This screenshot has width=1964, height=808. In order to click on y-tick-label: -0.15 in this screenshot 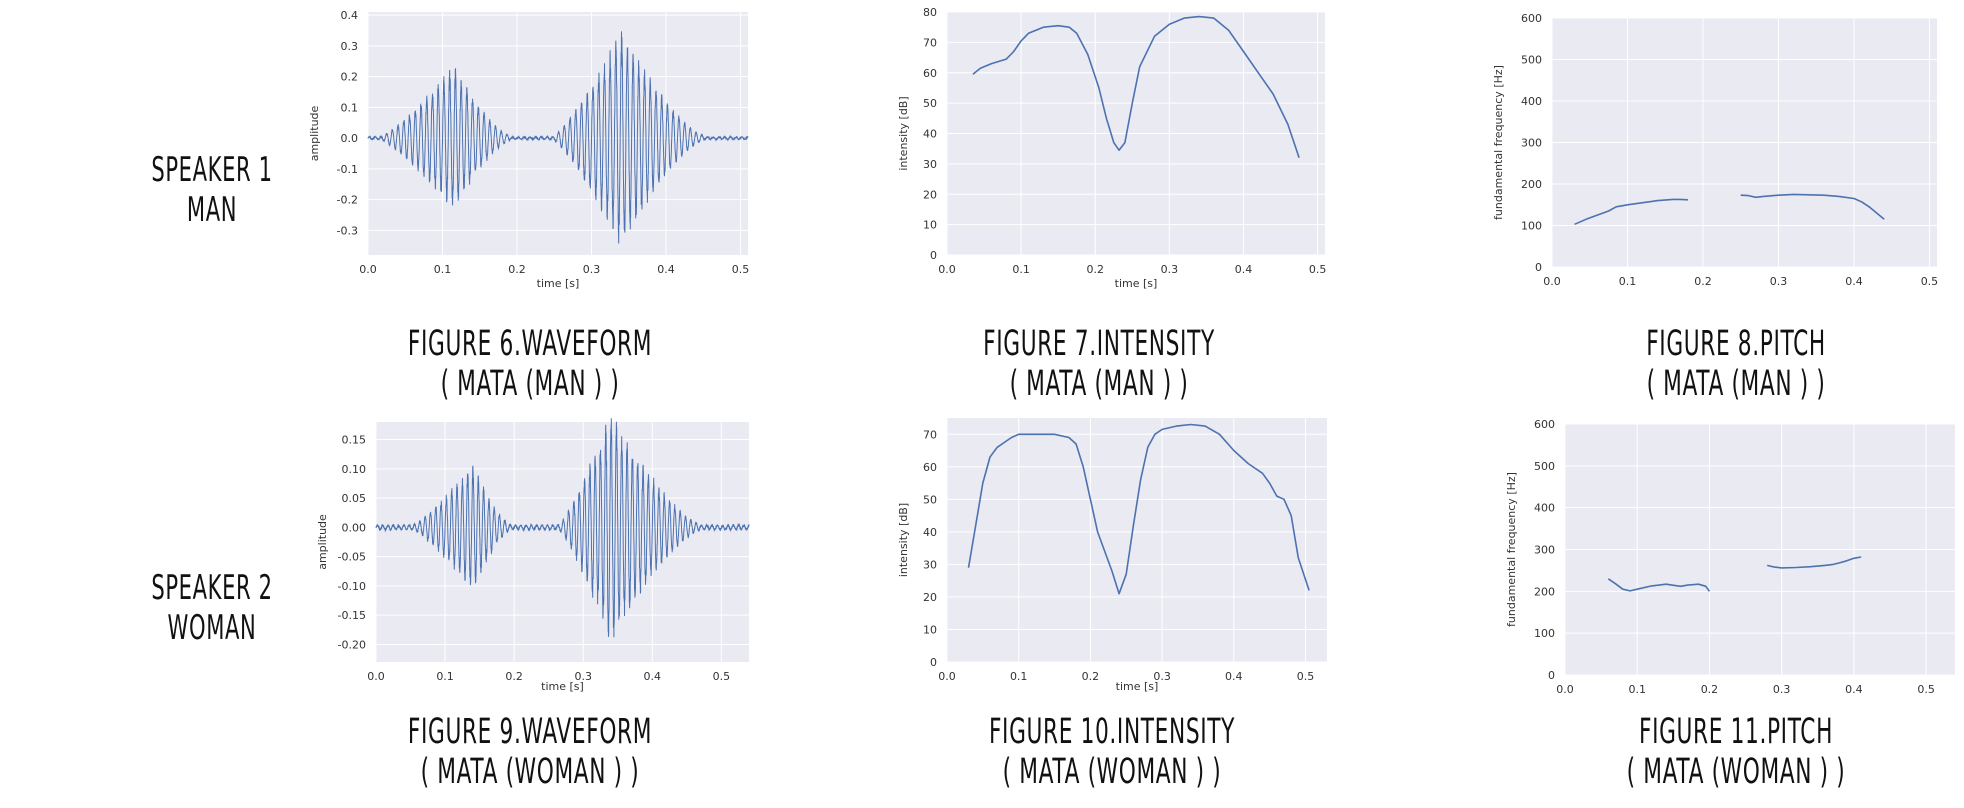, I will do `click(352, 615)`.